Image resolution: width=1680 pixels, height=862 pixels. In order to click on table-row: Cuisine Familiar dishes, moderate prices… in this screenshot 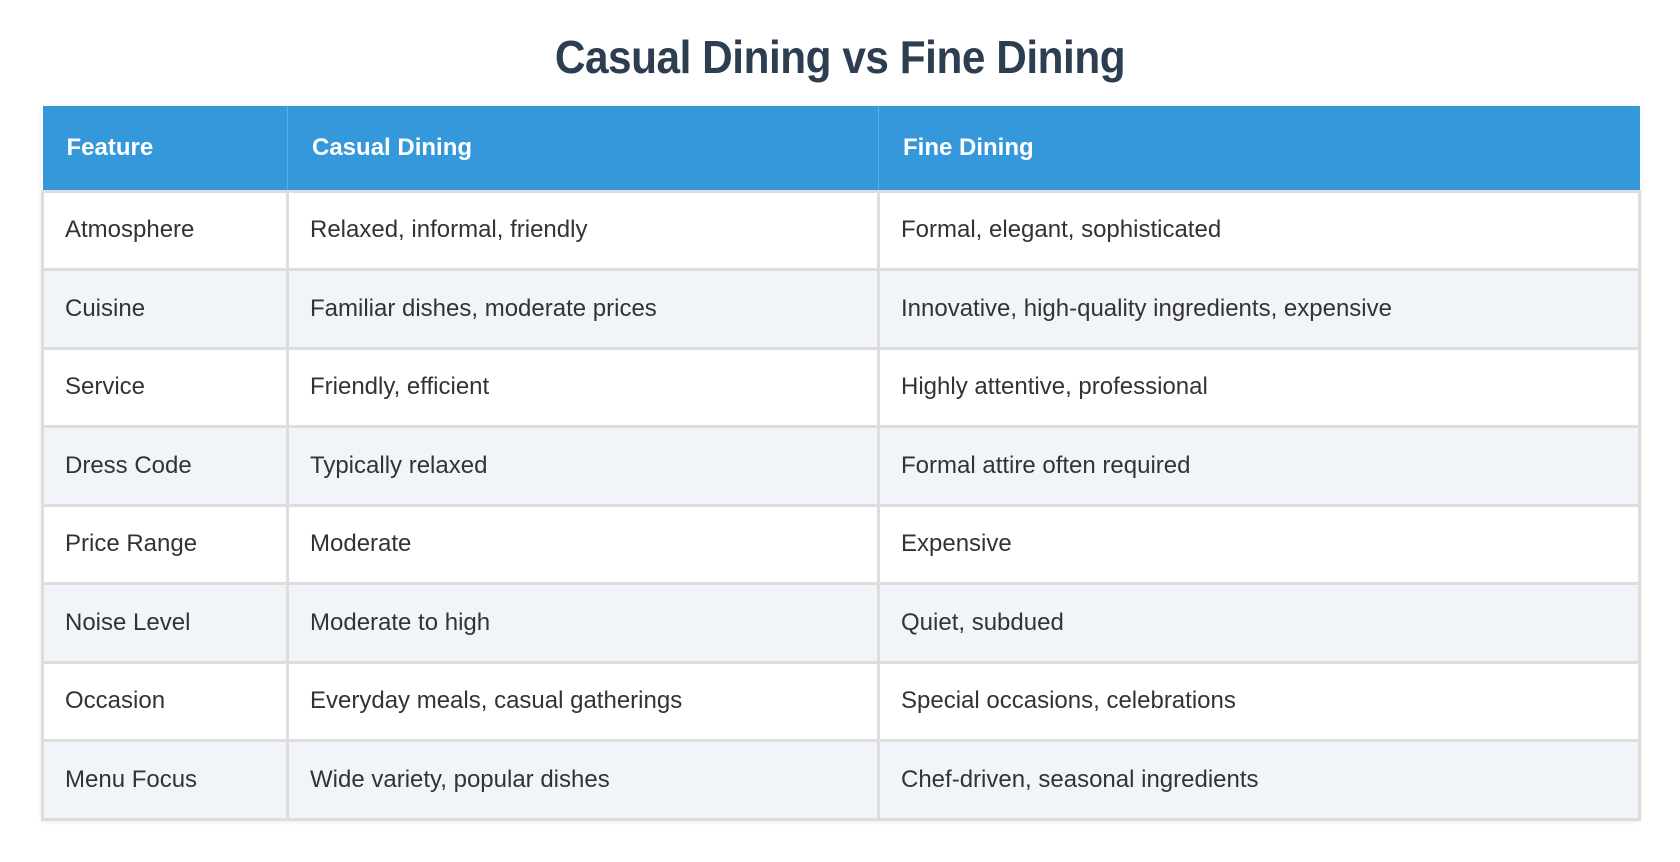, I will do `click(841, 309)`.